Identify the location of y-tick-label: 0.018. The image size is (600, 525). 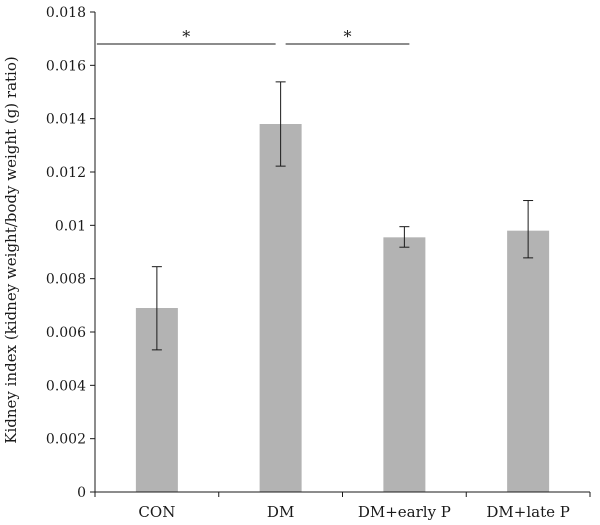
(66, 13).